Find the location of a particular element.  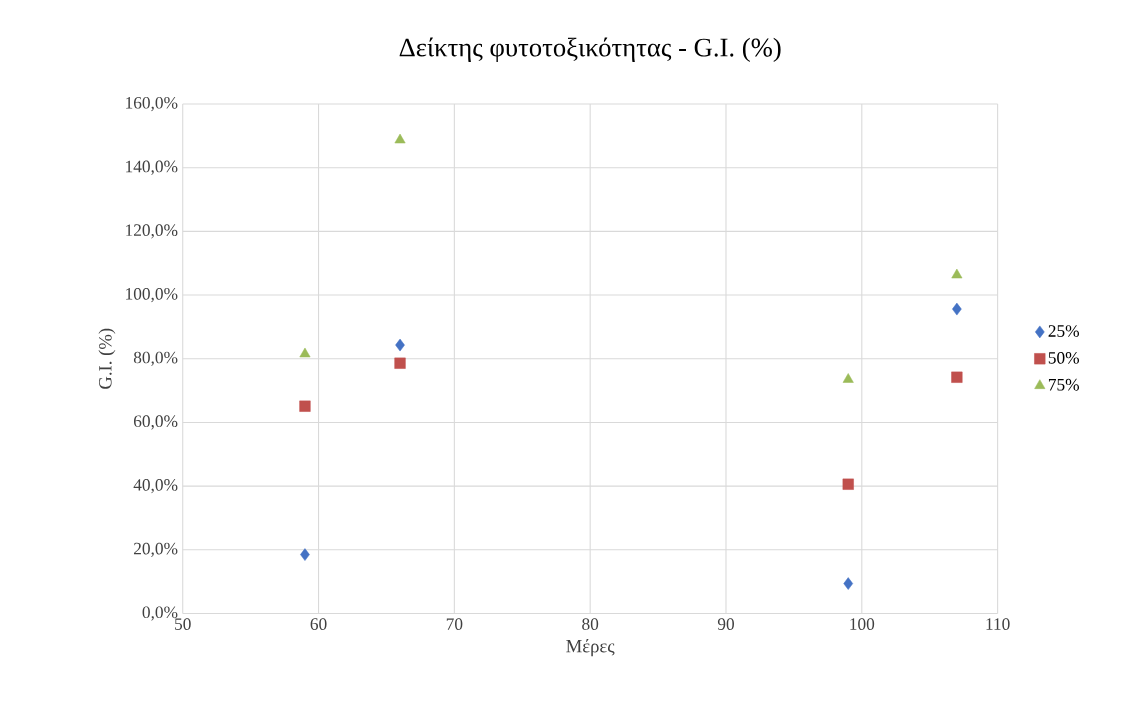

y-tick-label: 20,0% is located at coordinates (155, 550).